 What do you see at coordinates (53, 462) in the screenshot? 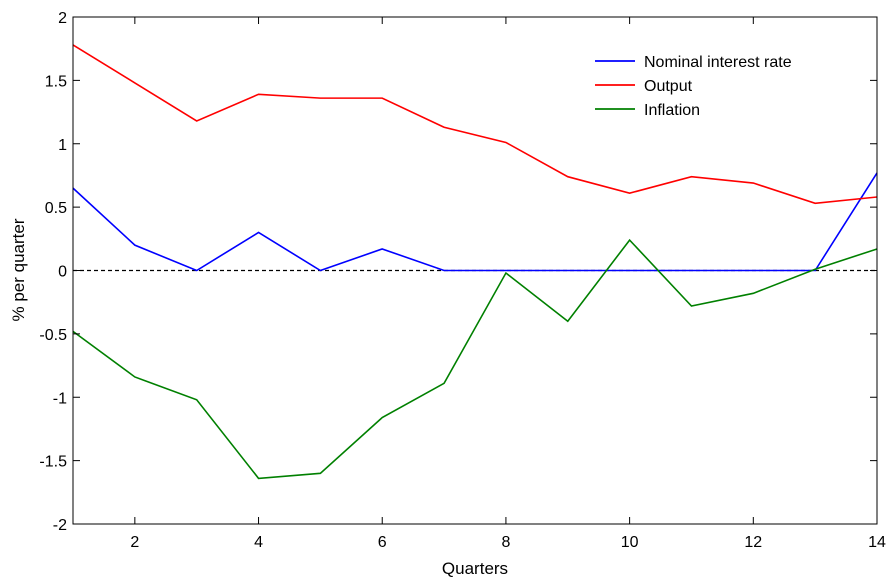
I see `y-tick-label: -1.5` at bounding box center [53, 462].